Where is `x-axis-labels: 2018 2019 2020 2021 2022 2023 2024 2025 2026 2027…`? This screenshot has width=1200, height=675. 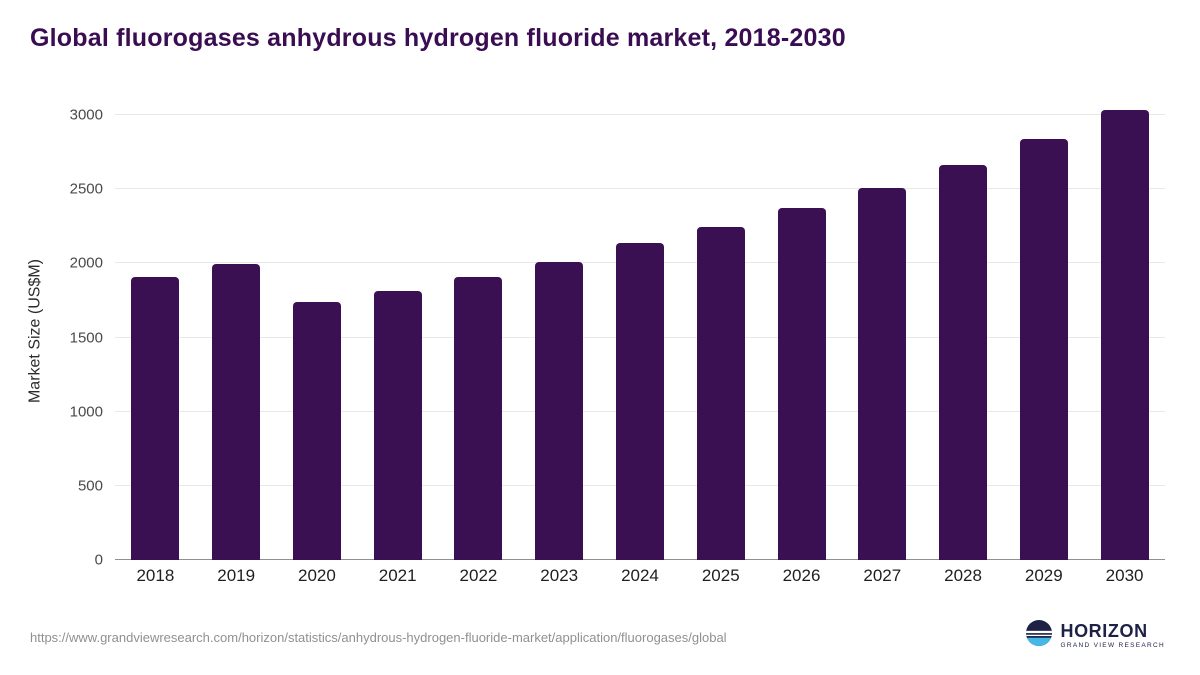
x-axis-labels: 2018 2019 2020 2021 2022 2023 2024 2025 2026 2027… is located at coordinates (640, 576).